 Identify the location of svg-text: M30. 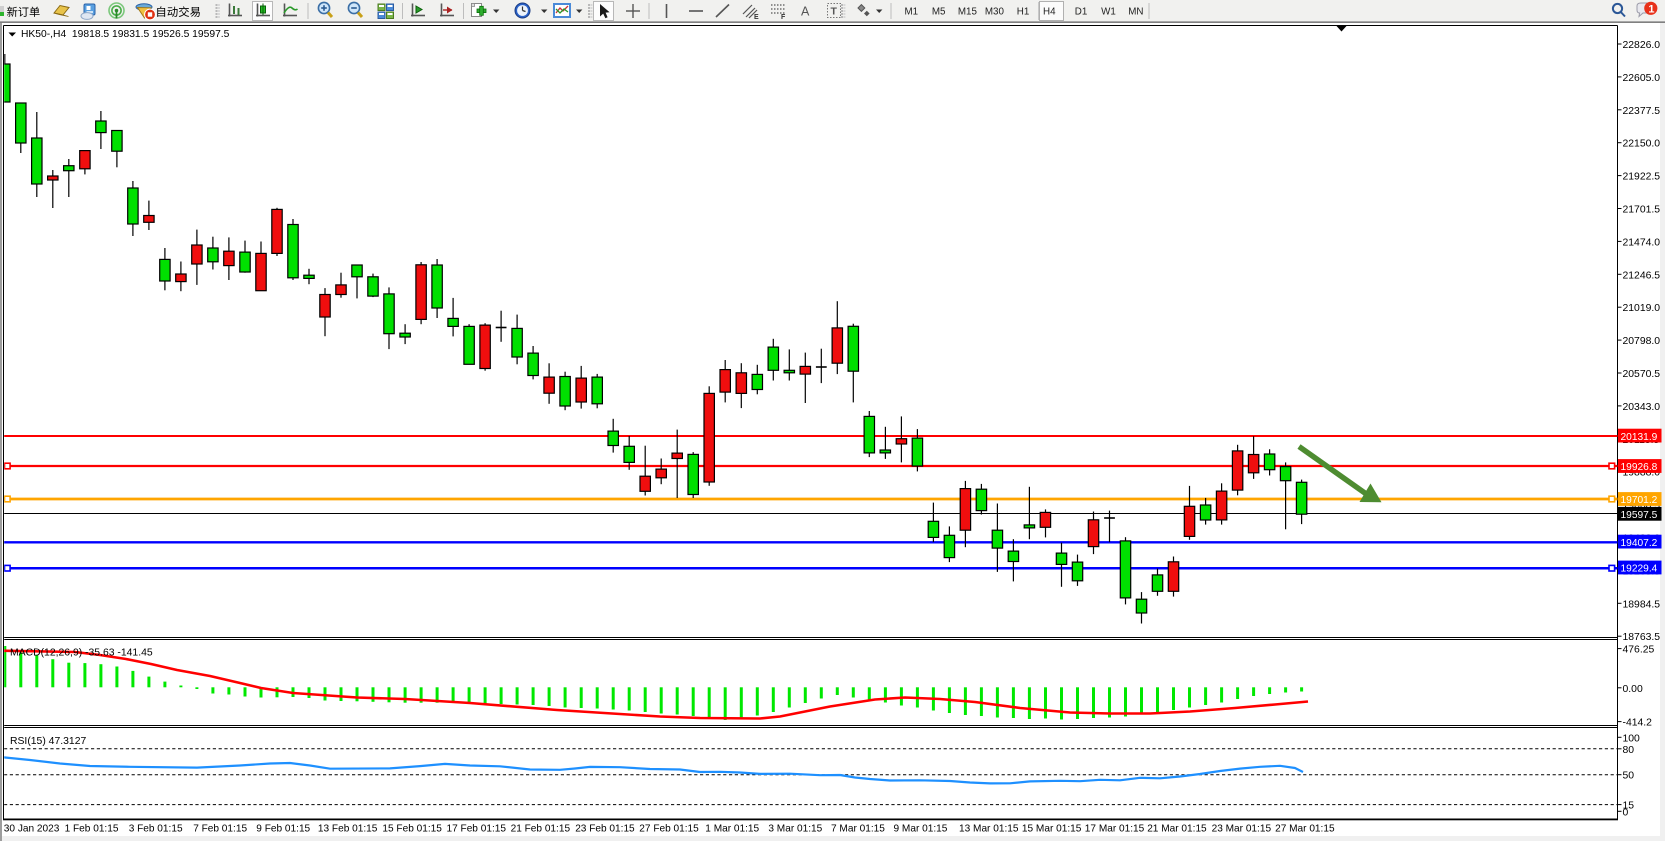
(995, 12).